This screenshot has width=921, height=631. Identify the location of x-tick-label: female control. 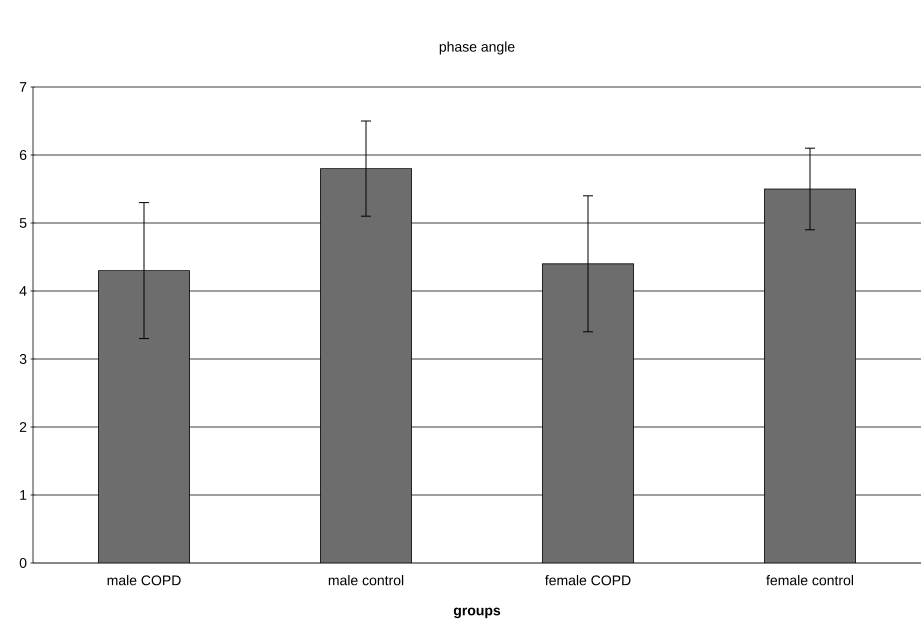
(810, 580).